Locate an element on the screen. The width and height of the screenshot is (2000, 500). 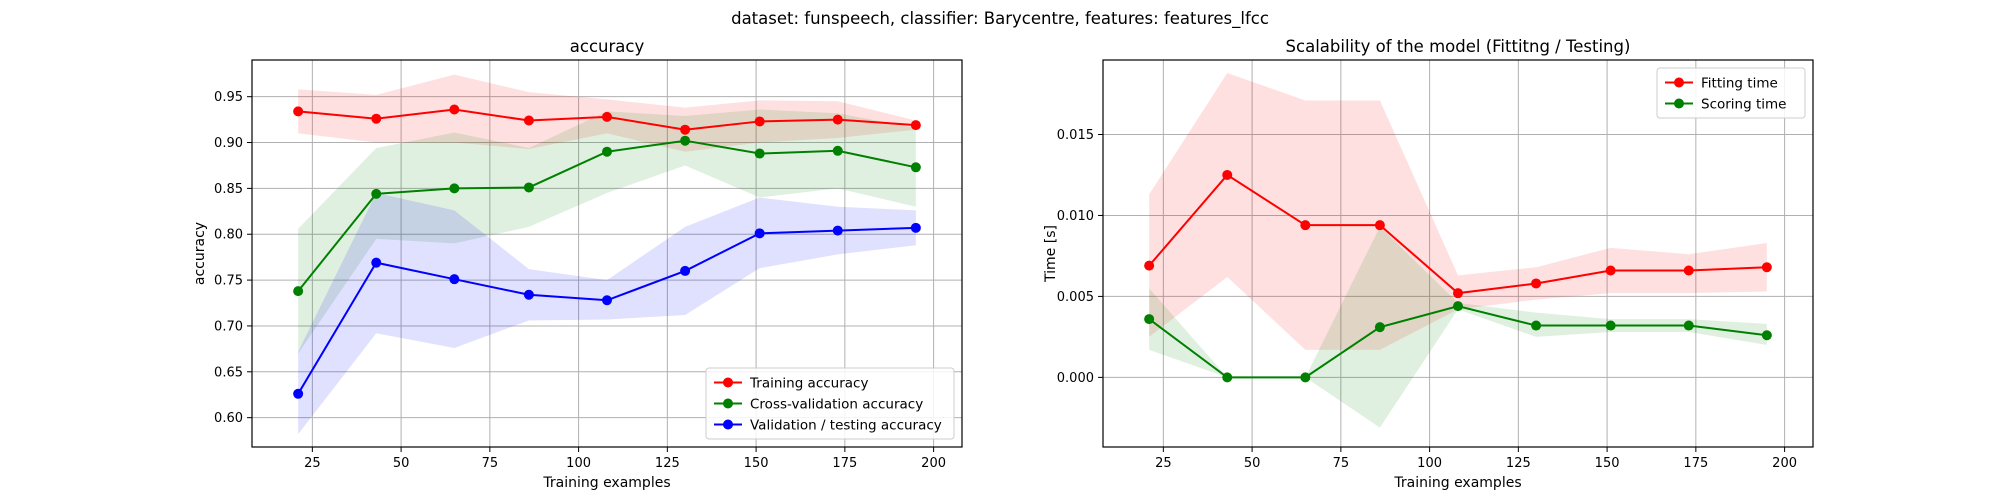
chart-0-x-tick-label: 200 is located at coordinates (933, 463).